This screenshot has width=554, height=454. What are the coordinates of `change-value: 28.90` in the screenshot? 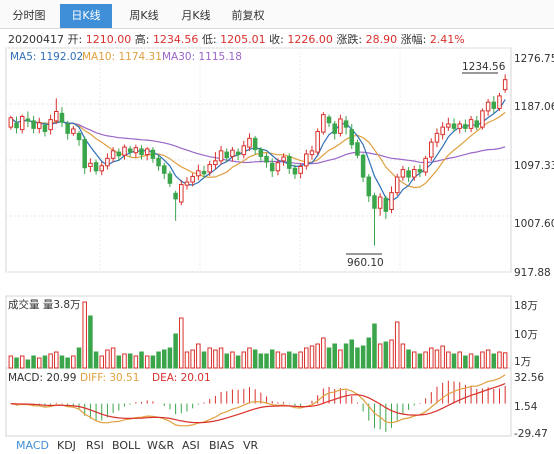 It's located at (381, 39).